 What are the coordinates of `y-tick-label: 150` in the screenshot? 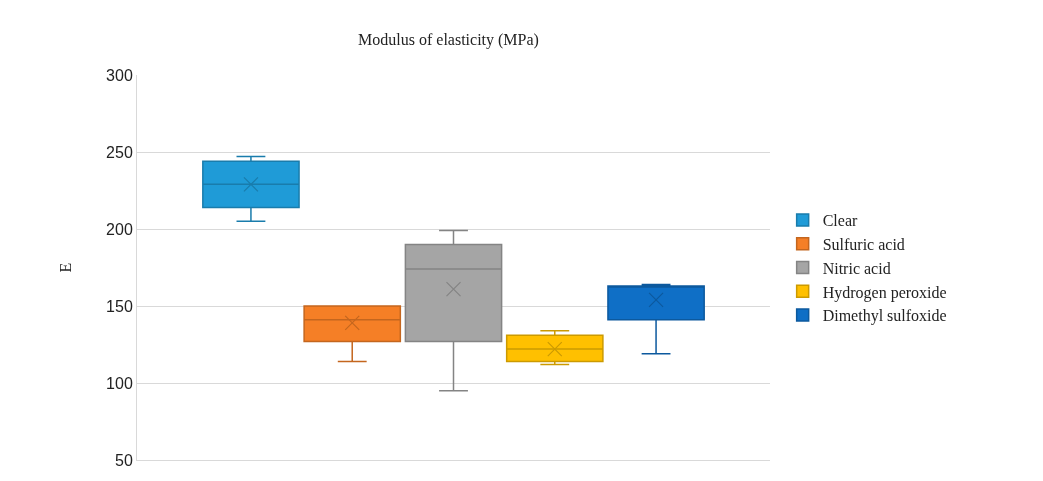 It's located at (119, 306).